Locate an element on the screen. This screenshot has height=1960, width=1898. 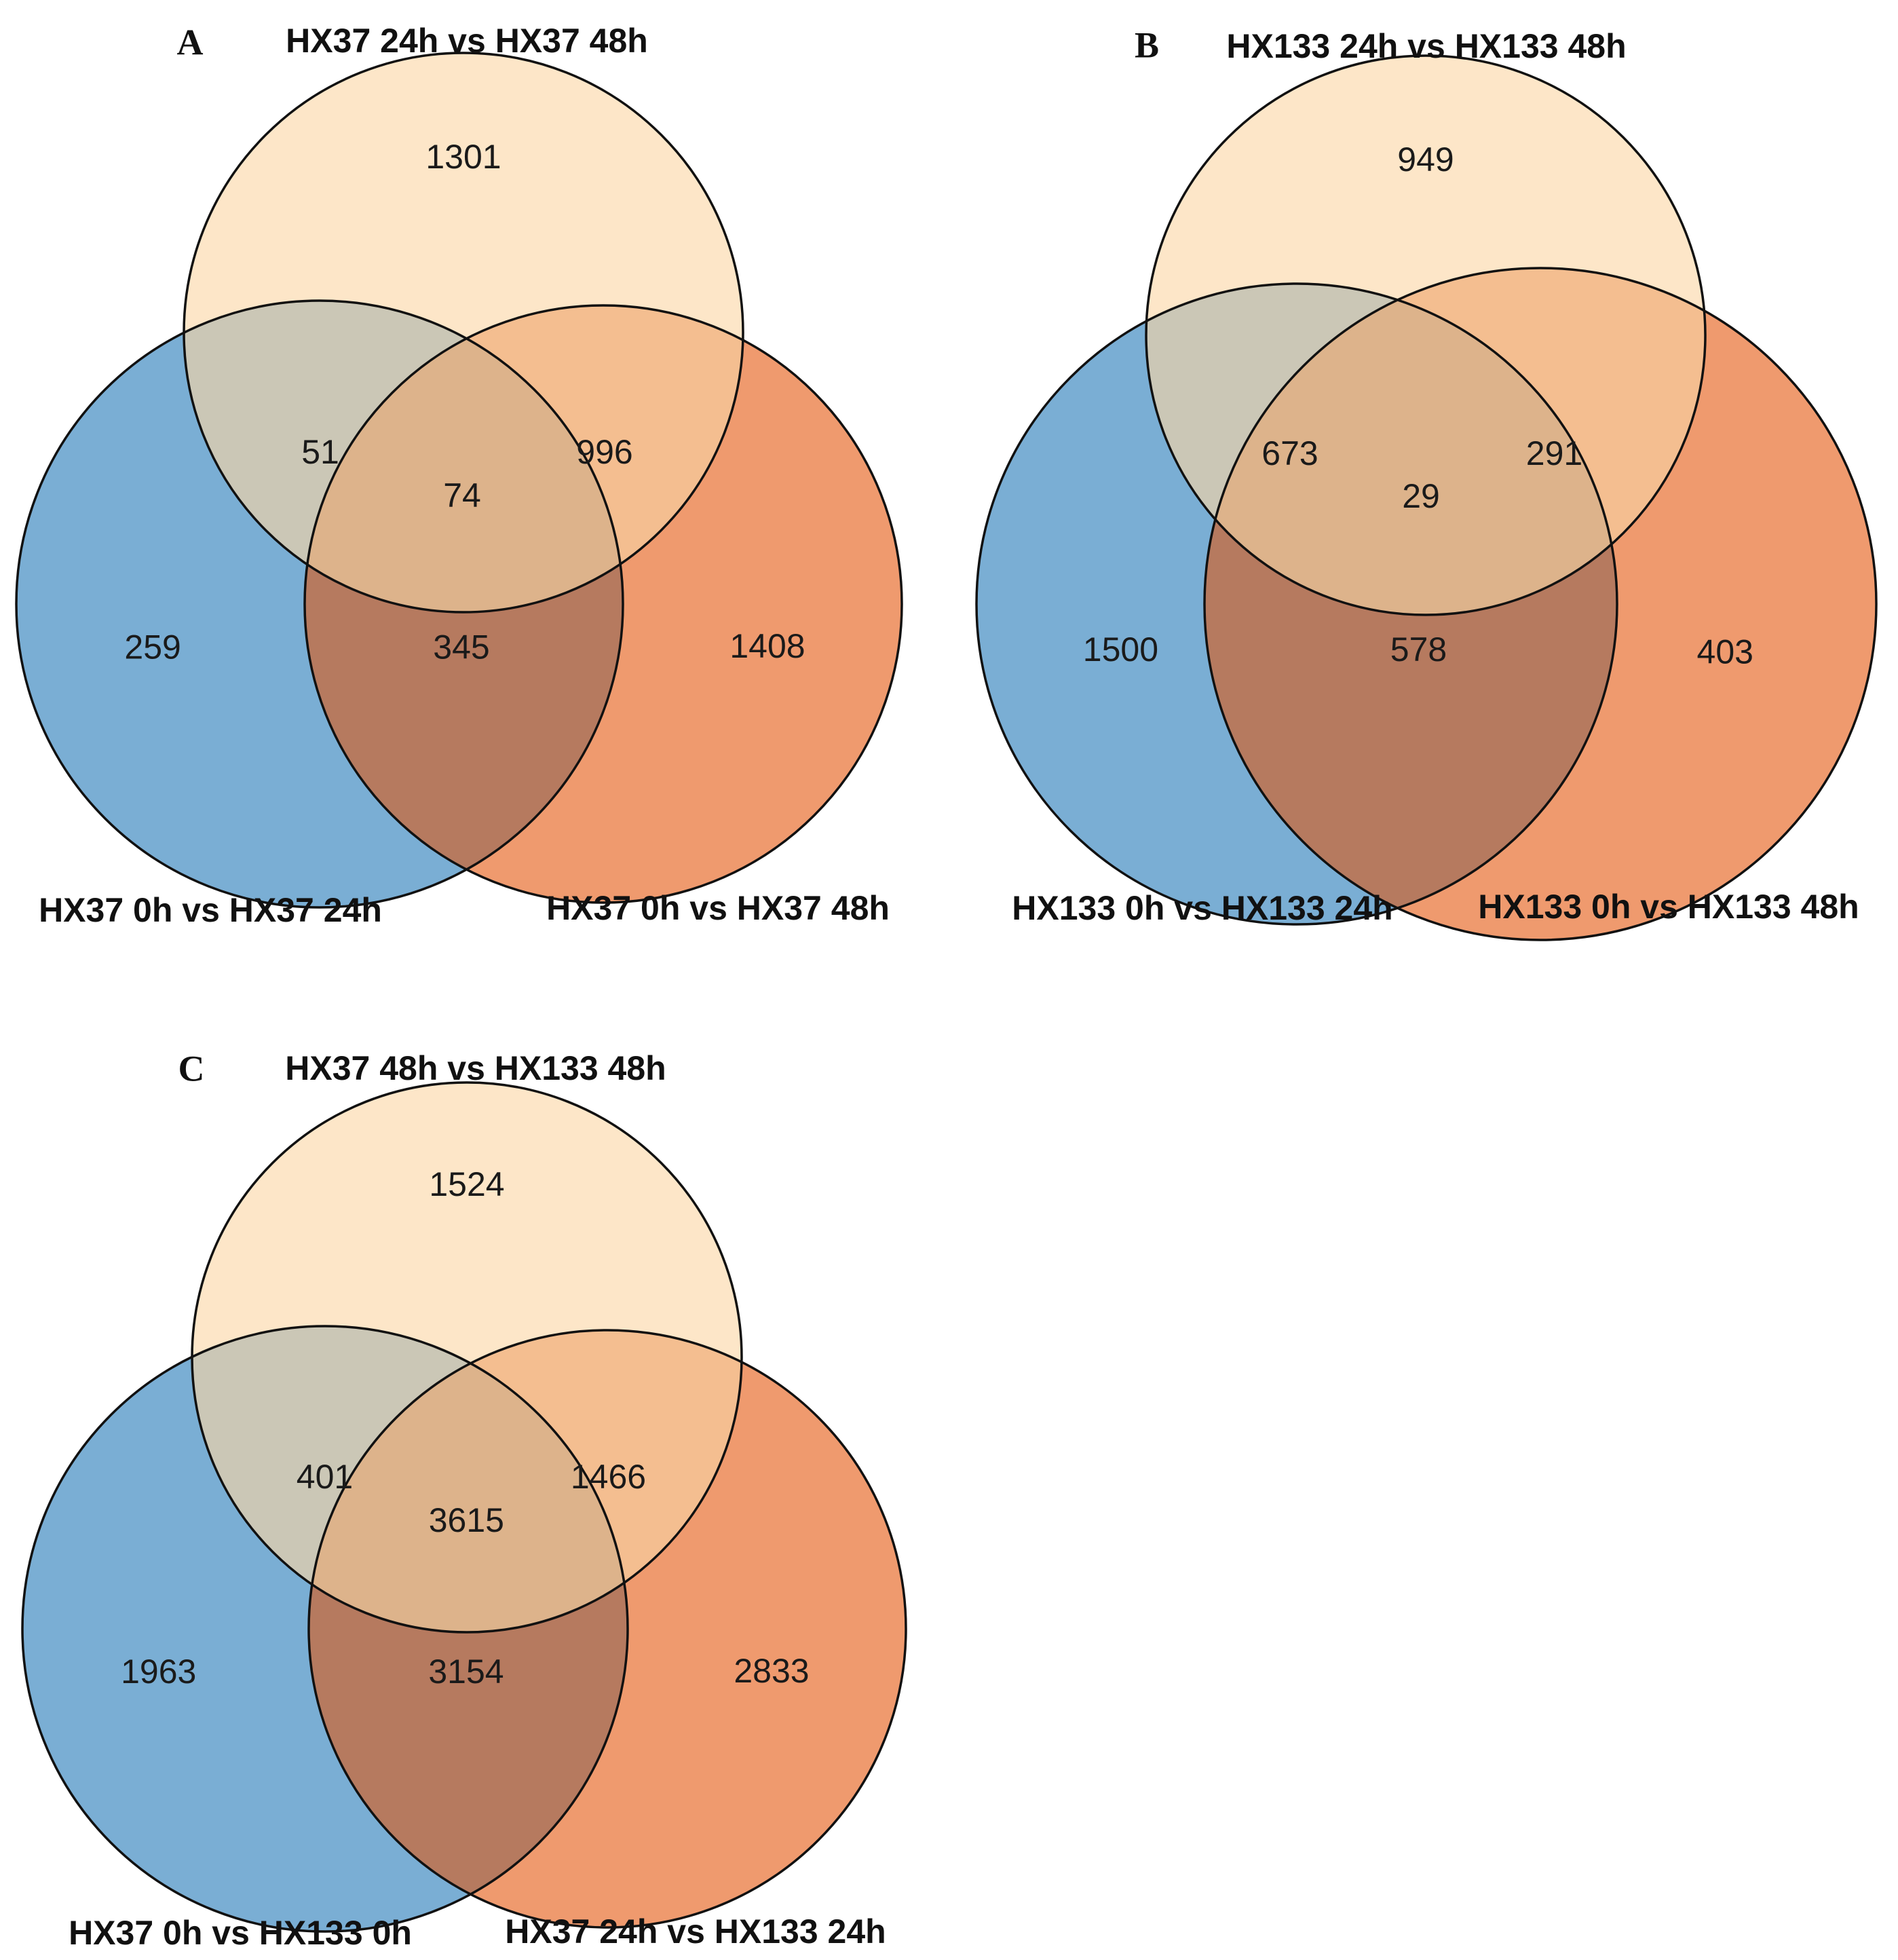
panel-letter: A is located at coordinates (191, 42).